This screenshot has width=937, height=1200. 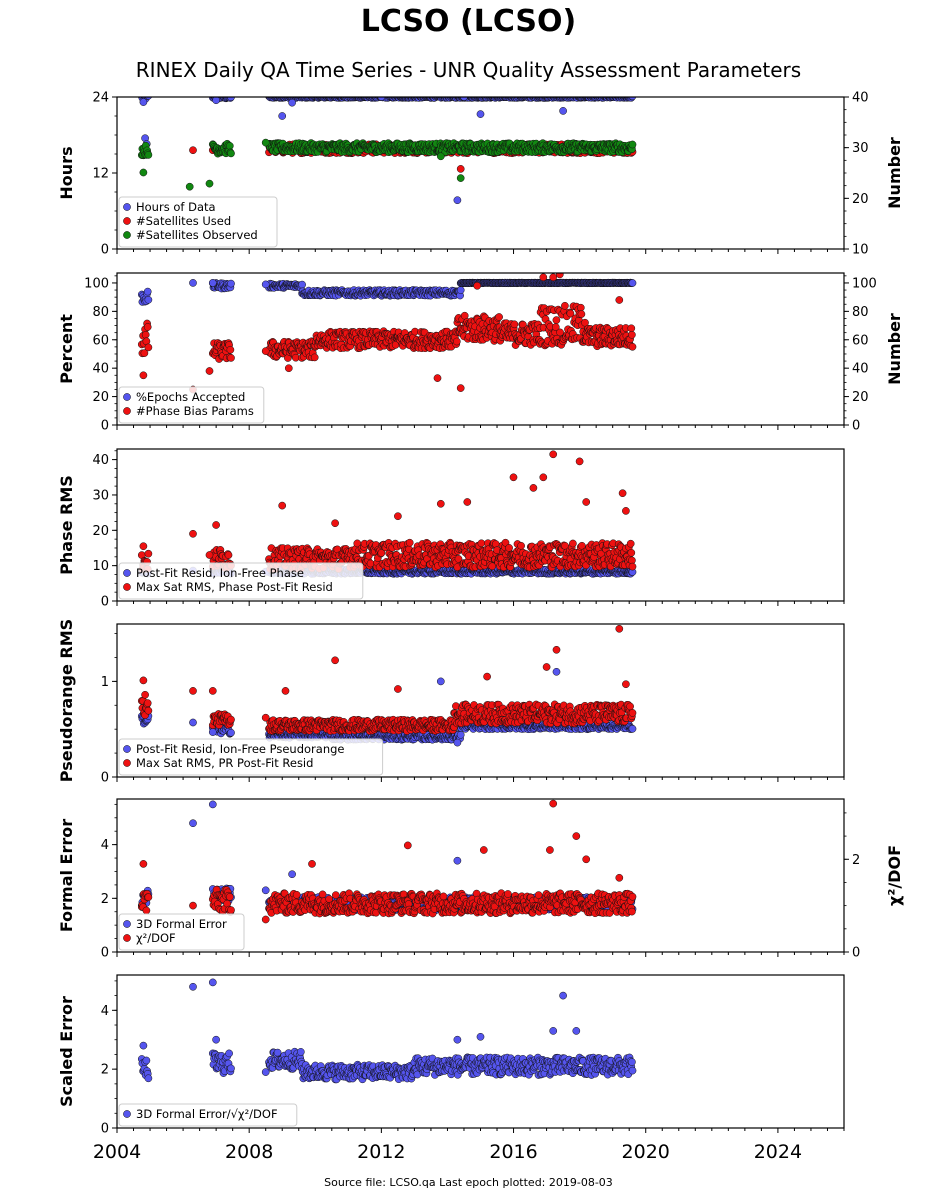 What do you see at coordinates (66, 525) in the screenshot?
I see `y-axis-label: Phase RMS` at bounding box center [66, 525].